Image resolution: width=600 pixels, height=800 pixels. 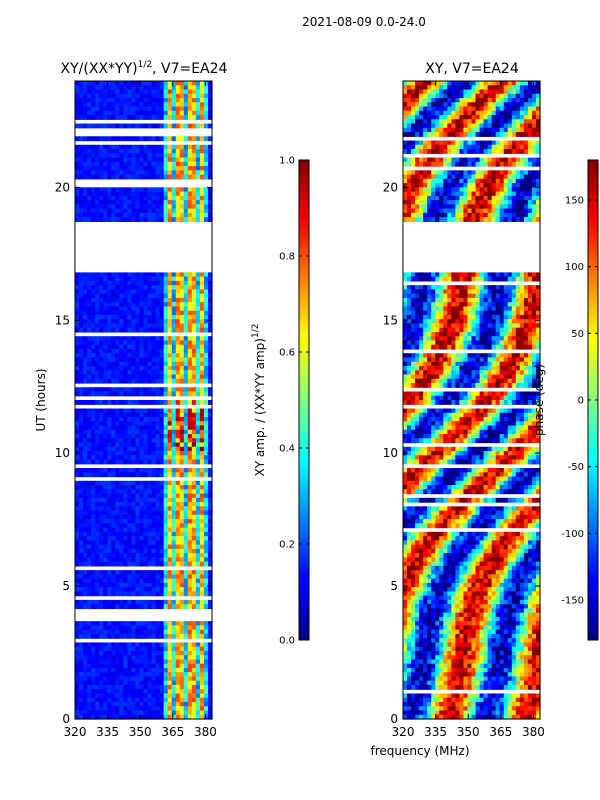 I want to click on colorbar-tick-label: 0.0, so click(x=287, y=641).